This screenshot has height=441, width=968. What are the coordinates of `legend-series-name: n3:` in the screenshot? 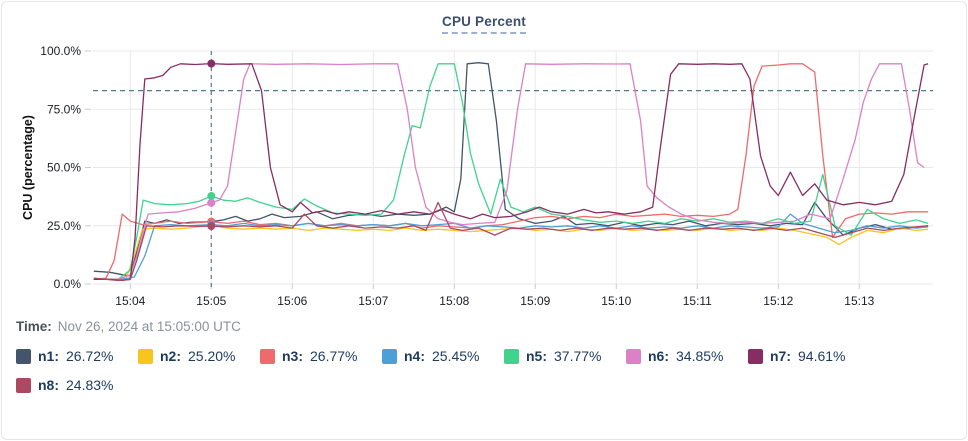 It's located at (292, 356).